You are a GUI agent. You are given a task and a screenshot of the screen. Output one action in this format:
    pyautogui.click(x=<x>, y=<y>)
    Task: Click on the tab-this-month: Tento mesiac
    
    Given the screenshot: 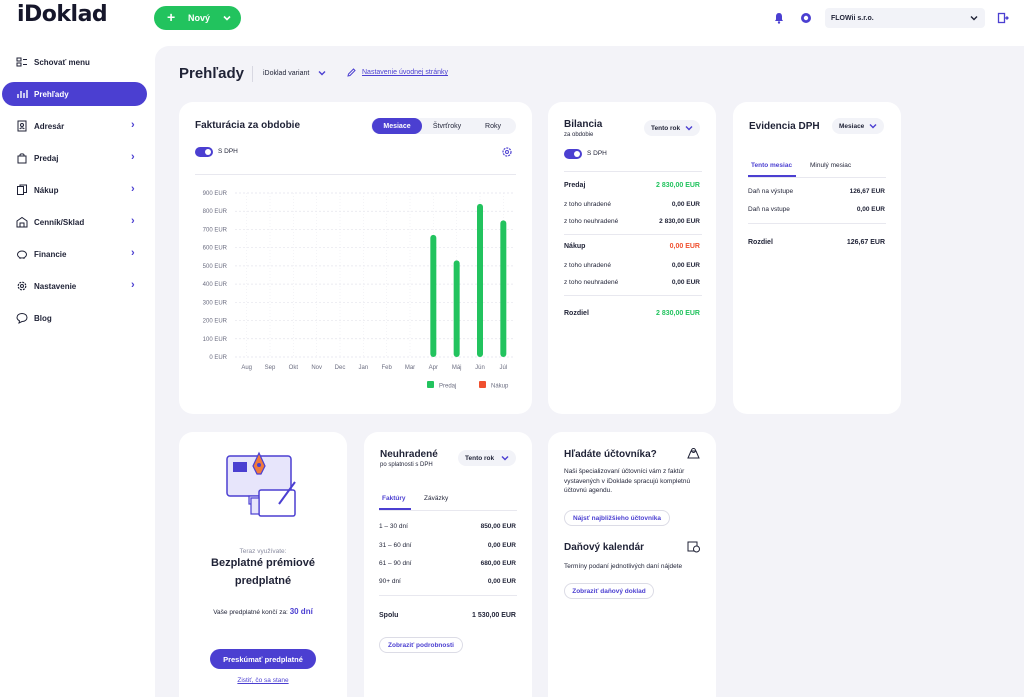 What is the action you would take?
    pyautogui.click(x=772, y=165)
    